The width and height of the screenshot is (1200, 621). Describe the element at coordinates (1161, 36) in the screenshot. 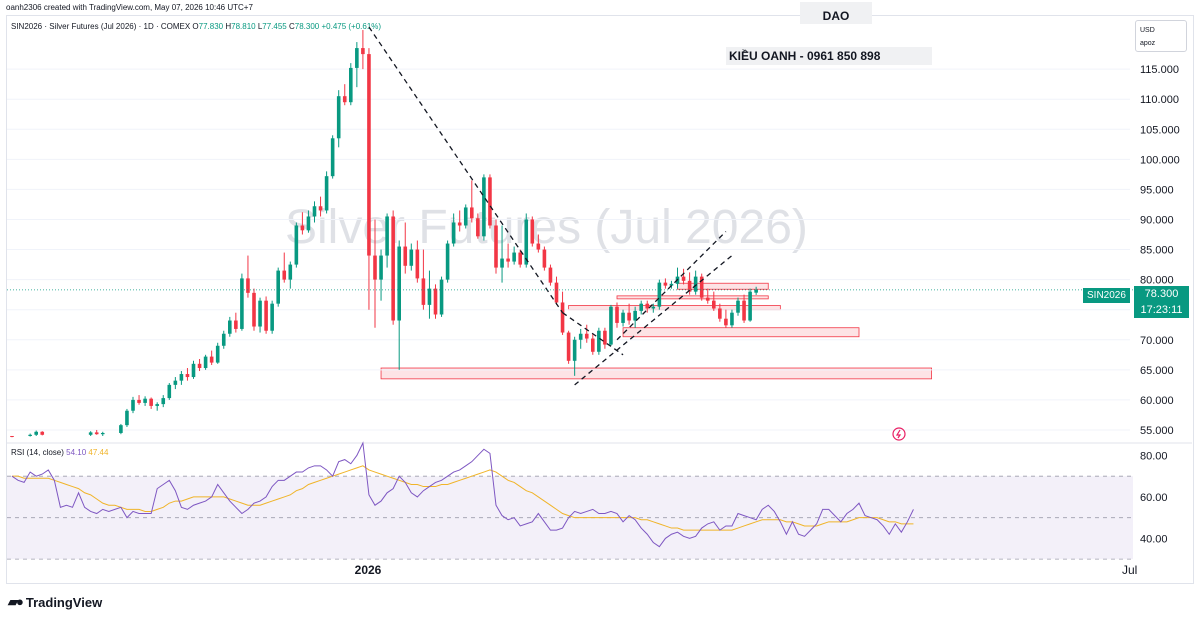

I see `currency-unit-selector: USD apoz` at that location.